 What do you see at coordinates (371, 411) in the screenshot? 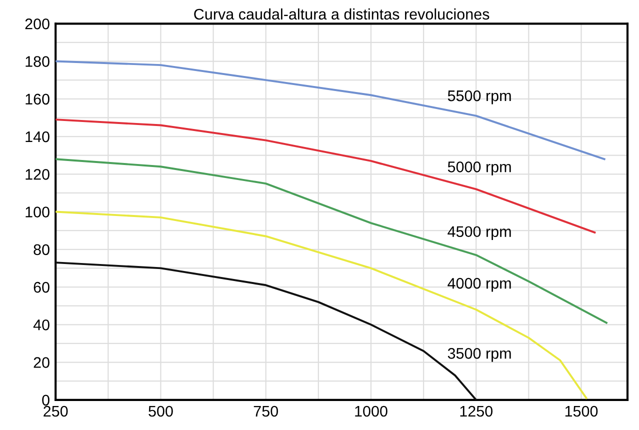
I see `x-tick-label: 1000` at bounding box center [371, 411].